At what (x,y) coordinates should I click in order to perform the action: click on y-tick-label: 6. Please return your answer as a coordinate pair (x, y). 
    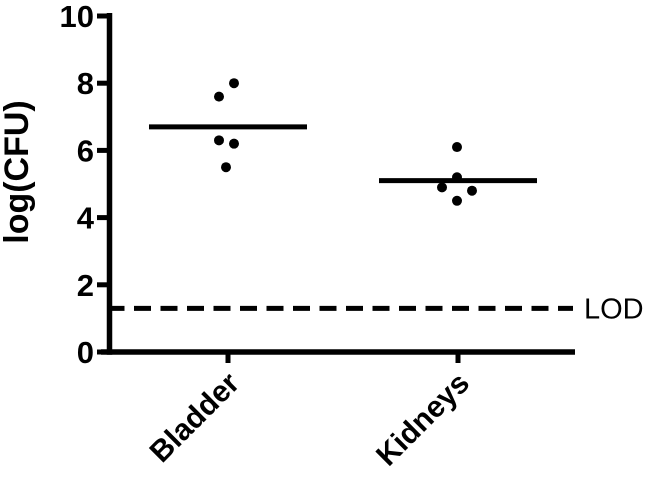
    Looking at the image, I should click on (85, 150).